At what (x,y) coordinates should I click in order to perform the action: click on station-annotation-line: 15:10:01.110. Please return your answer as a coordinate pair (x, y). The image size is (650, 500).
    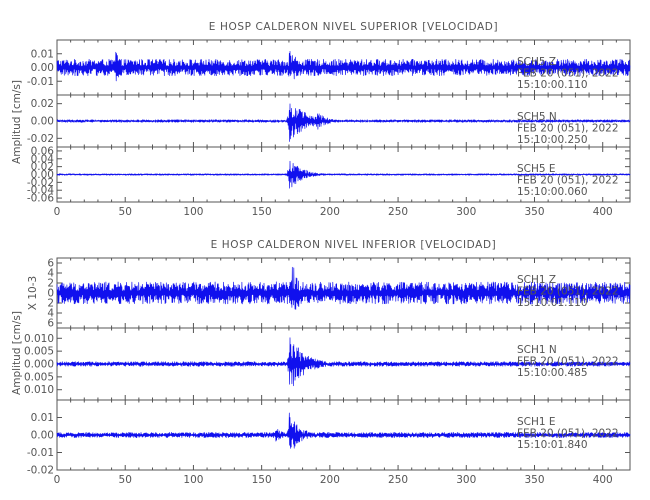
    Looking at the image, I should click on (552, 303).